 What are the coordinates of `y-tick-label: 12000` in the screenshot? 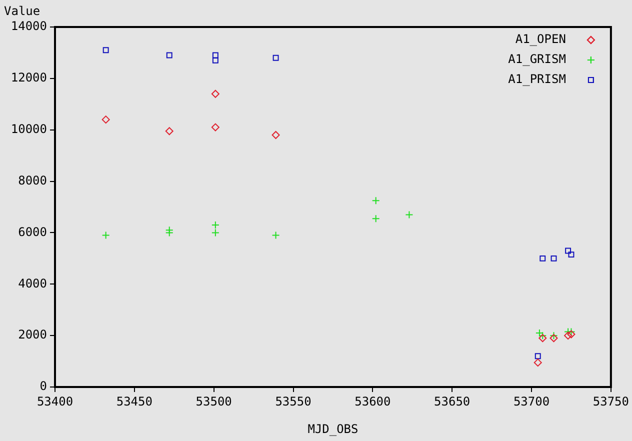 It's located at (28, 77).